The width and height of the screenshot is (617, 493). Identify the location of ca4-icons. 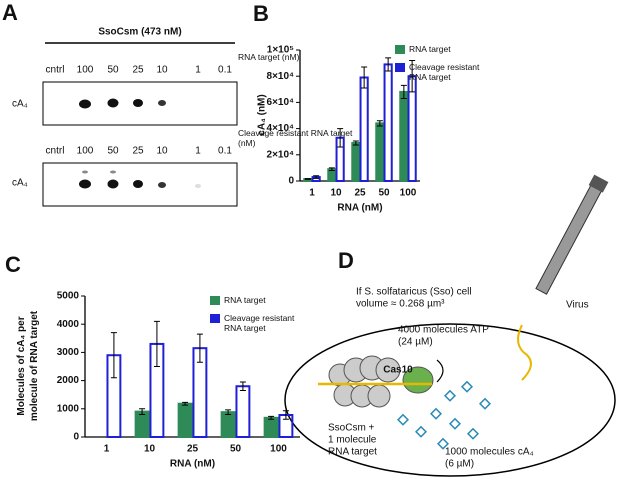
(444, 415).